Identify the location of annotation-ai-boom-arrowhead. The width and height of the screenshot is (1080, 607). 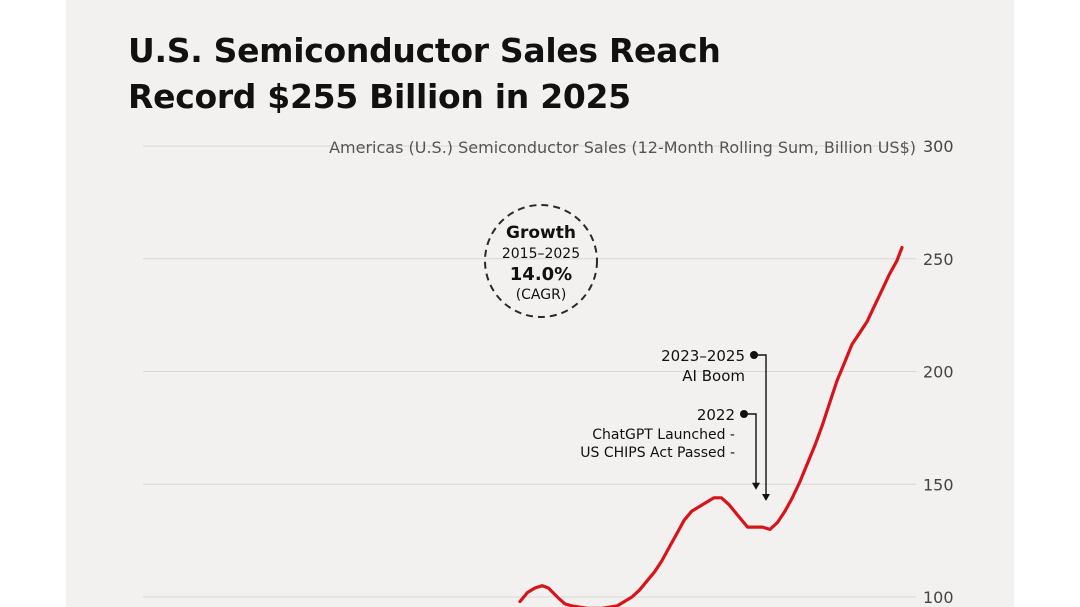
(766, 498).